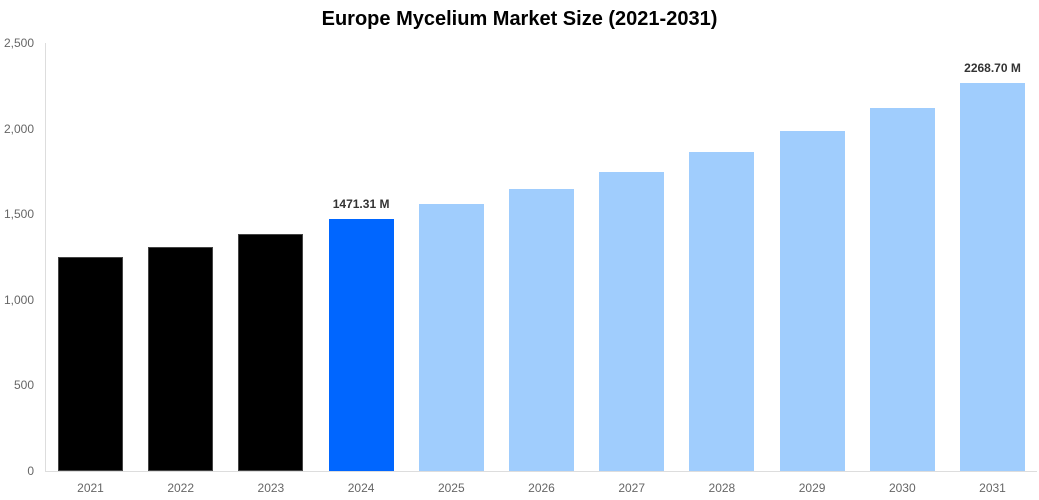 Image resolution: width=1039 pixels, height=500 pixels. I want to click on y-axis-line, so click(45, 257).